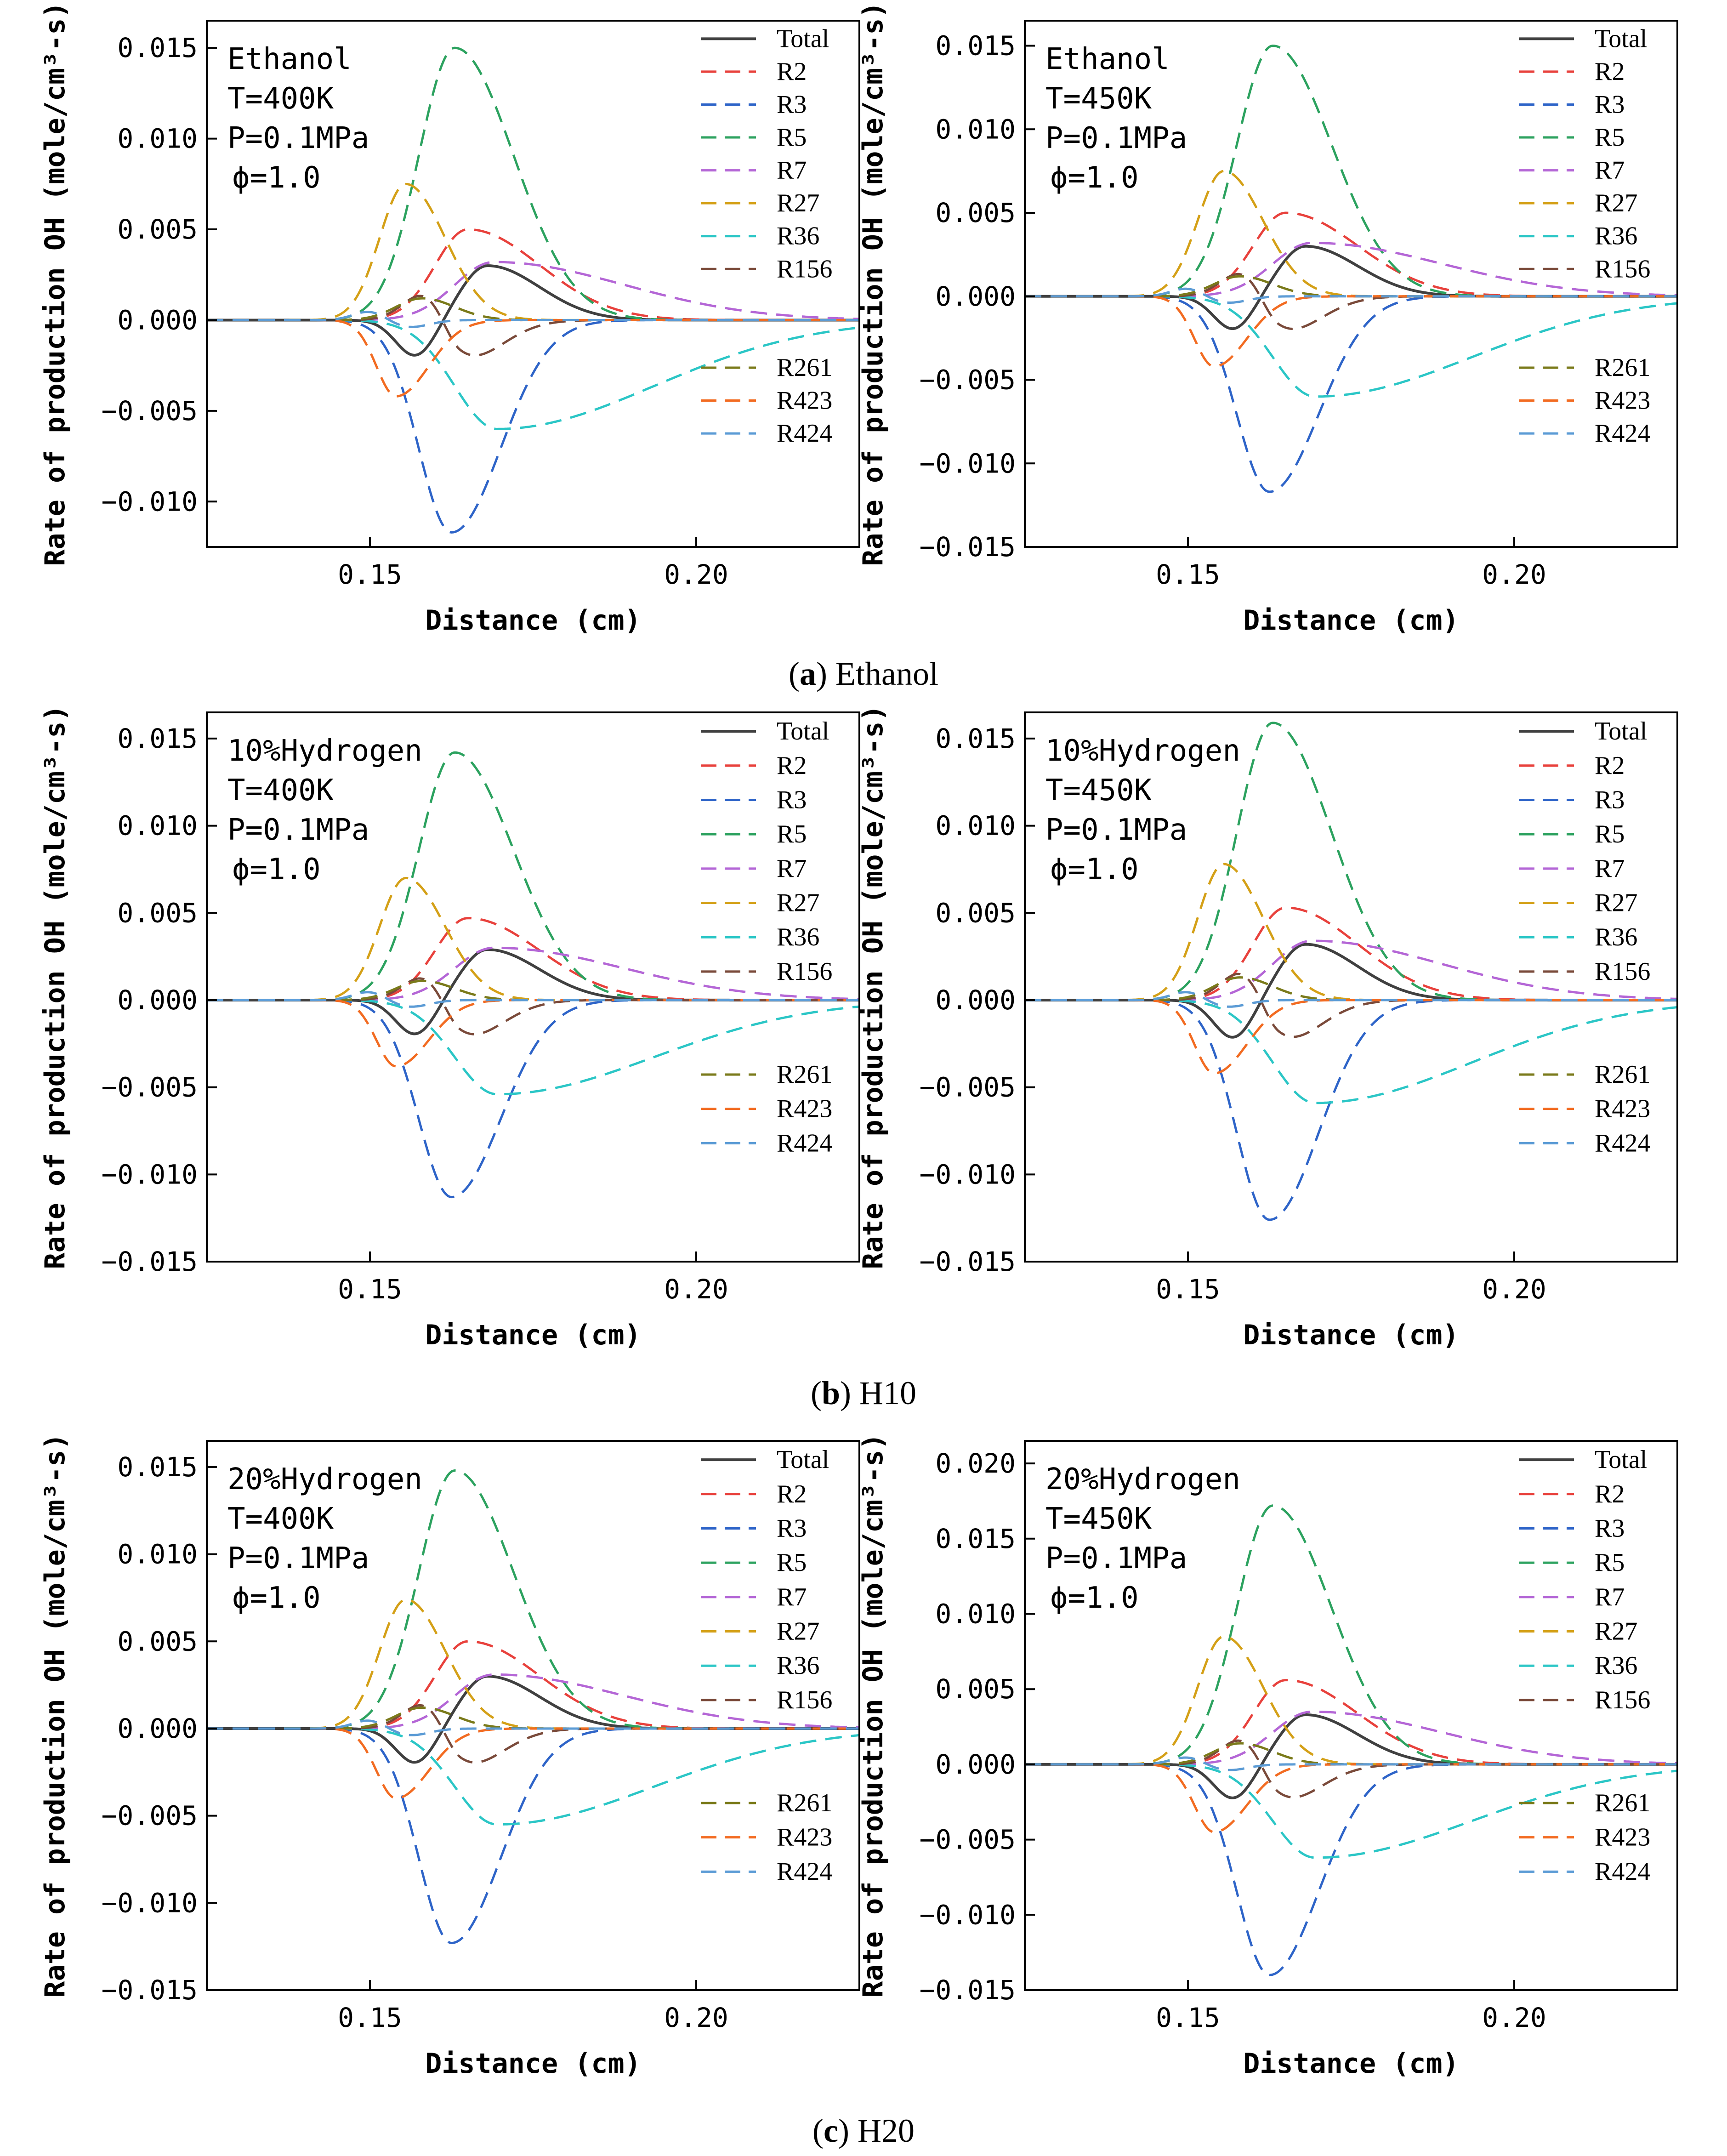 The width and height of the screenshot is (1727, 2156). I want to click on caption-c: (c) H20, so click(863, 2130).